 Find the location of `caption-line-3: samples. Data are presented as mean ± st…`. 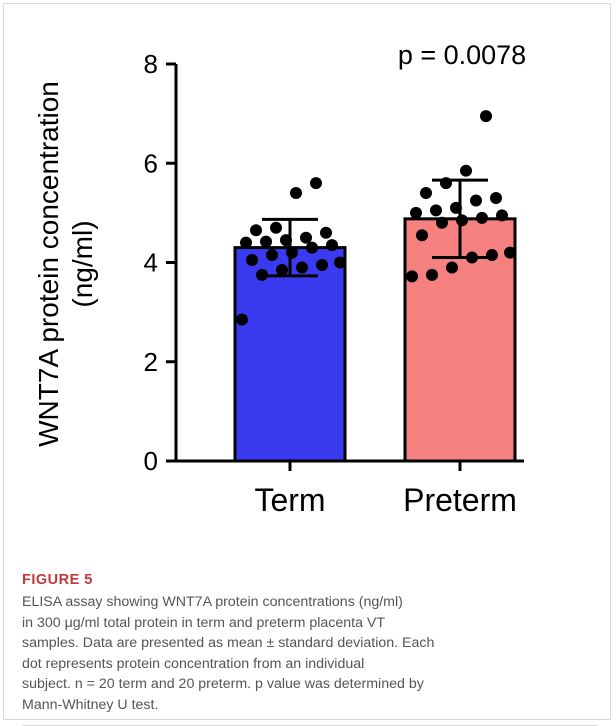

caption-line-3: samples. Data are presented as mean ± st… is located at coordinates (228, 643).